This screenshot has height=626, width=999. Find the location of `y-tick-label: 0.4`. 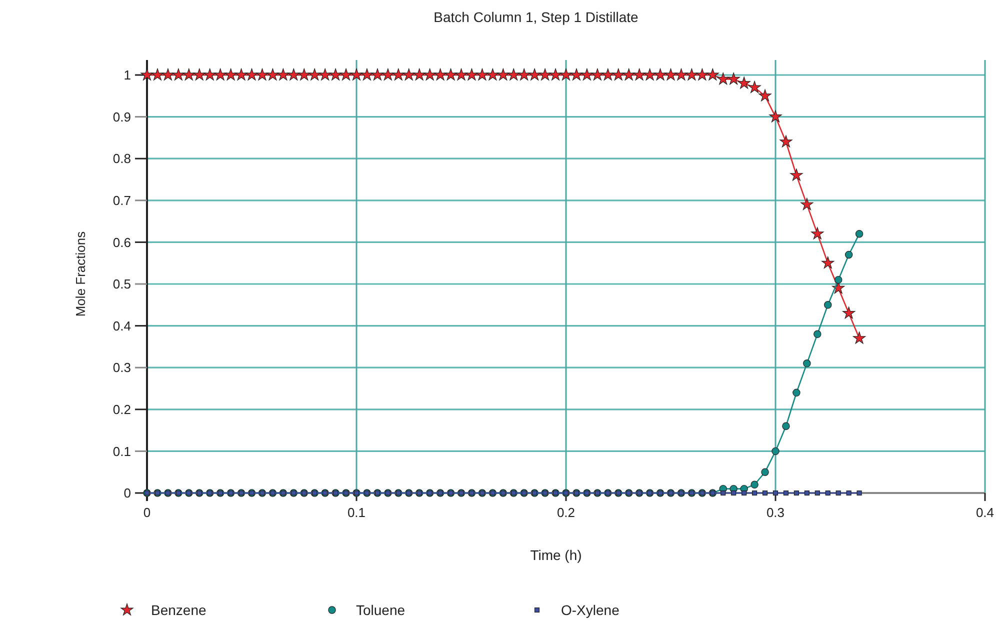

y-tick-label: 0.4 is located at coordinates (121, 326).